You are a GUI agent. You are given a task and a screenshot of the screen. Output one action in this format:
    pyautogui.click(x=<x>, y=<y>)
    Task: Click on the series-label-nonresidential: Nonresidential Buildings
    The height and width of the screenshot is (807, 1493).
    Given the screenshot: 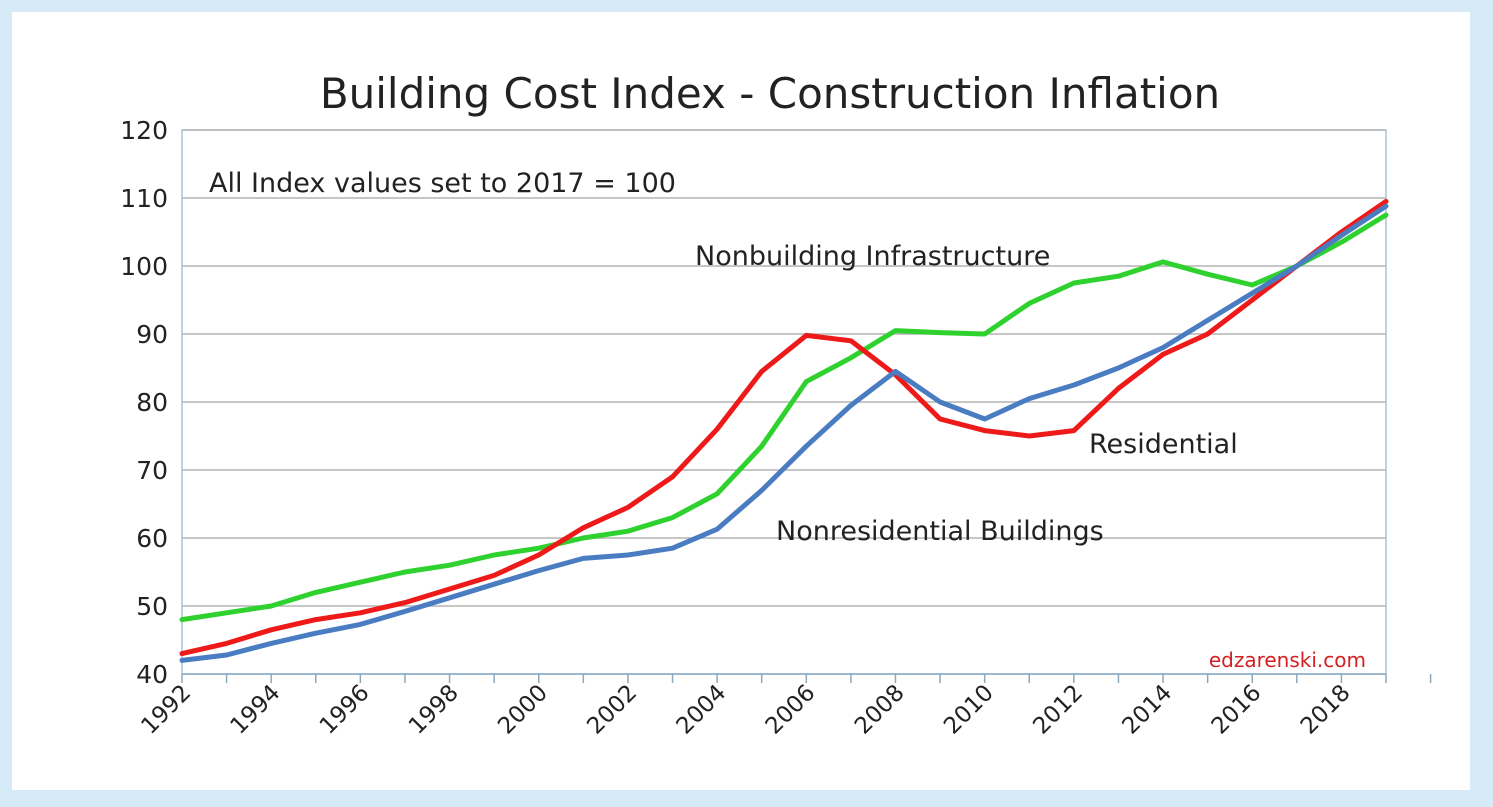 What is the action you would take?
    pyautogui.click(x=940, y=531)
    